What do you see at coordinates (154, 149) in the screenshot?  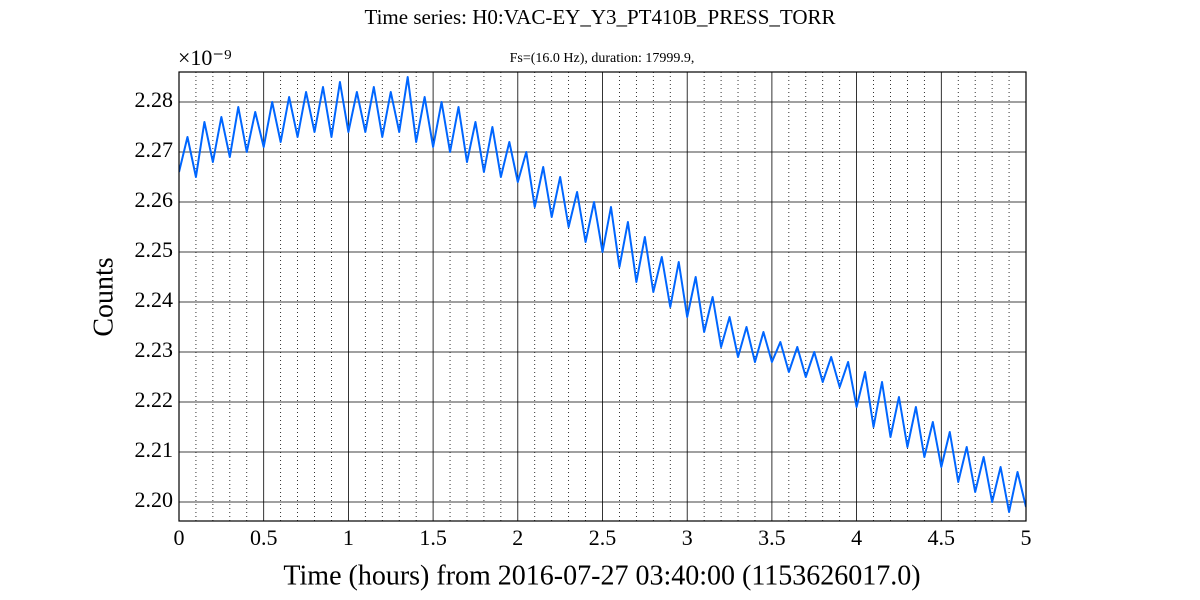 I see `y-tick-label: 2.27` at bounding box center [154, 149].